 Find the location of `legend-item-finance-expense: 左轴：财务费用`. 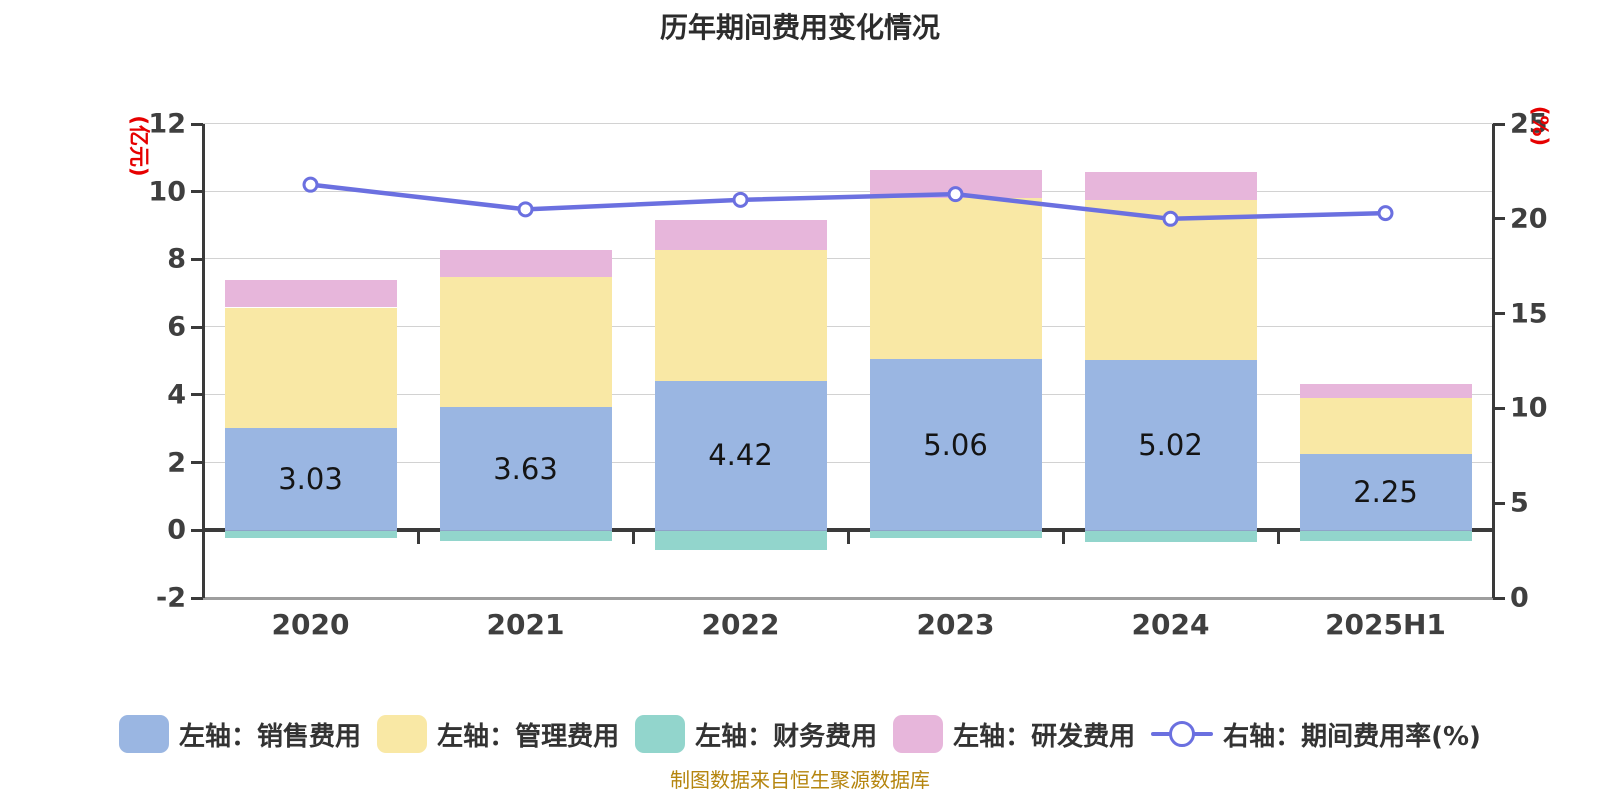

legend-item-finance-expense: 左轴：财务费用 is located at coordinates (756, 734).